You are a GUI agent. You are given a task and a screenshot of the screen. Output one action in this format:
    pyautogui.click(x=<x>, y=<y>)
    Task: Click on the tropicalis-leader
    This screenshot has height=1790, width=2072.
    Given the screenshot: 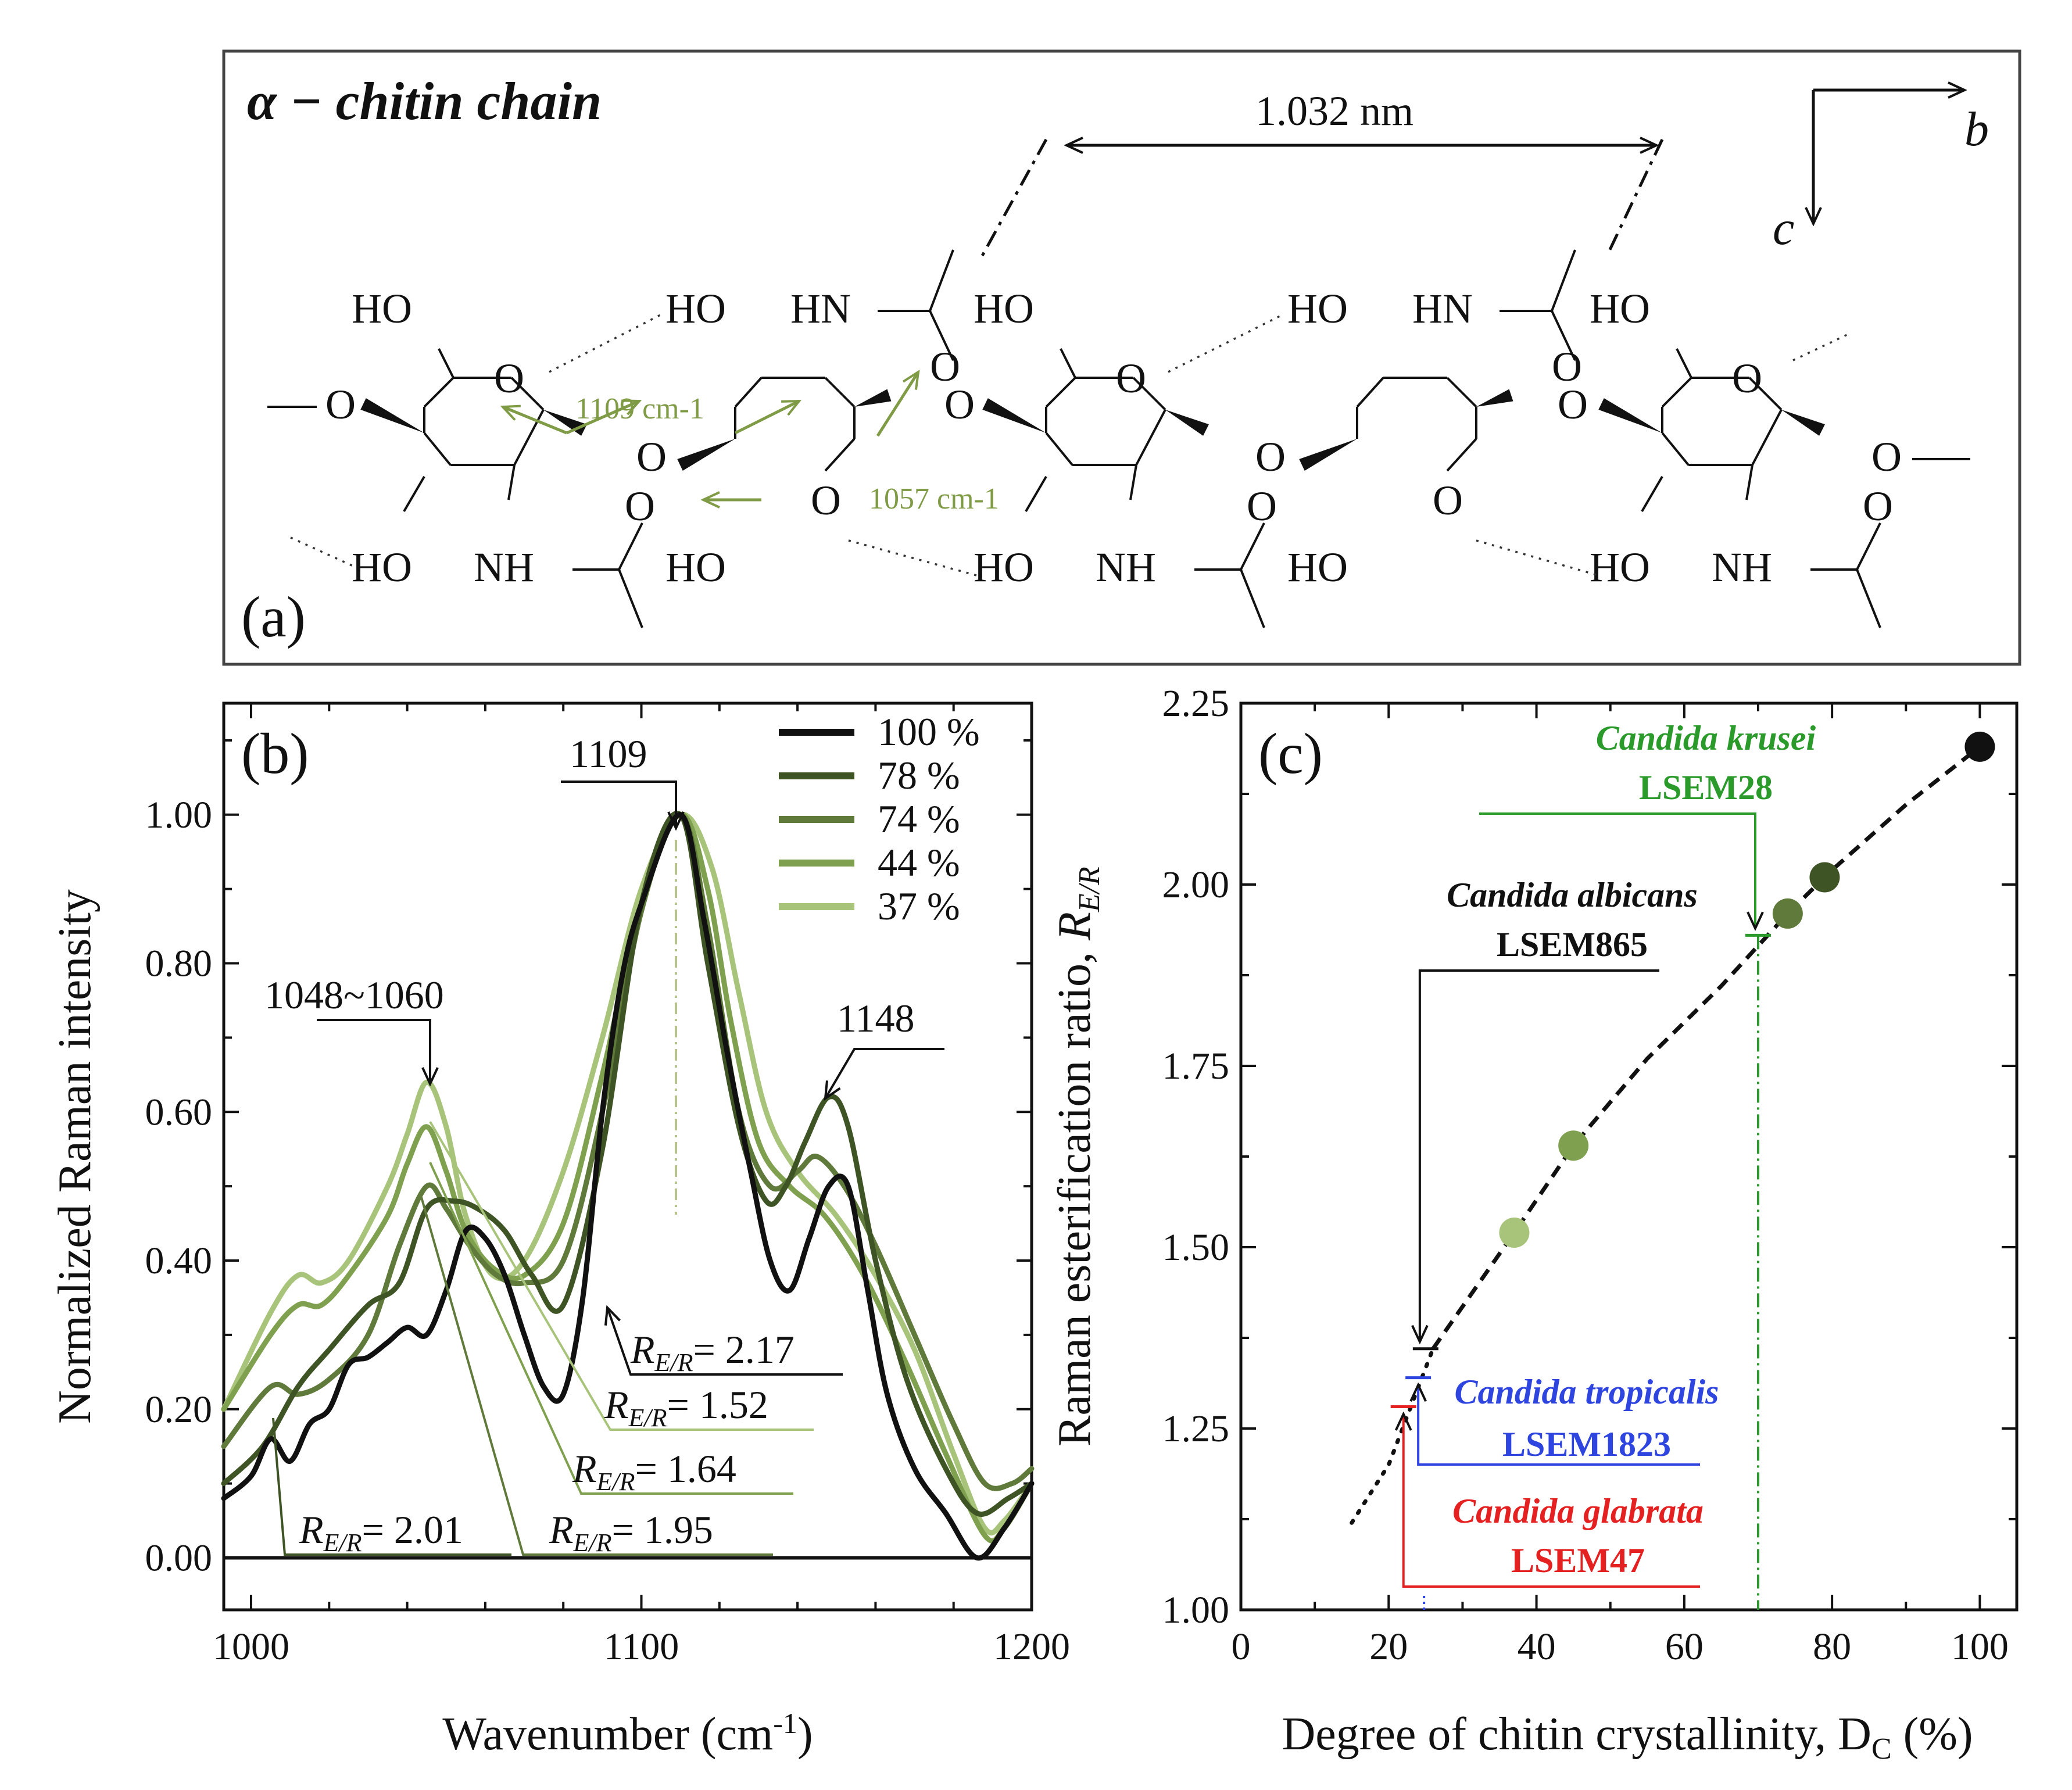 What is the action you would take?
    pyautogui.click(x=1559, y=1426)
    